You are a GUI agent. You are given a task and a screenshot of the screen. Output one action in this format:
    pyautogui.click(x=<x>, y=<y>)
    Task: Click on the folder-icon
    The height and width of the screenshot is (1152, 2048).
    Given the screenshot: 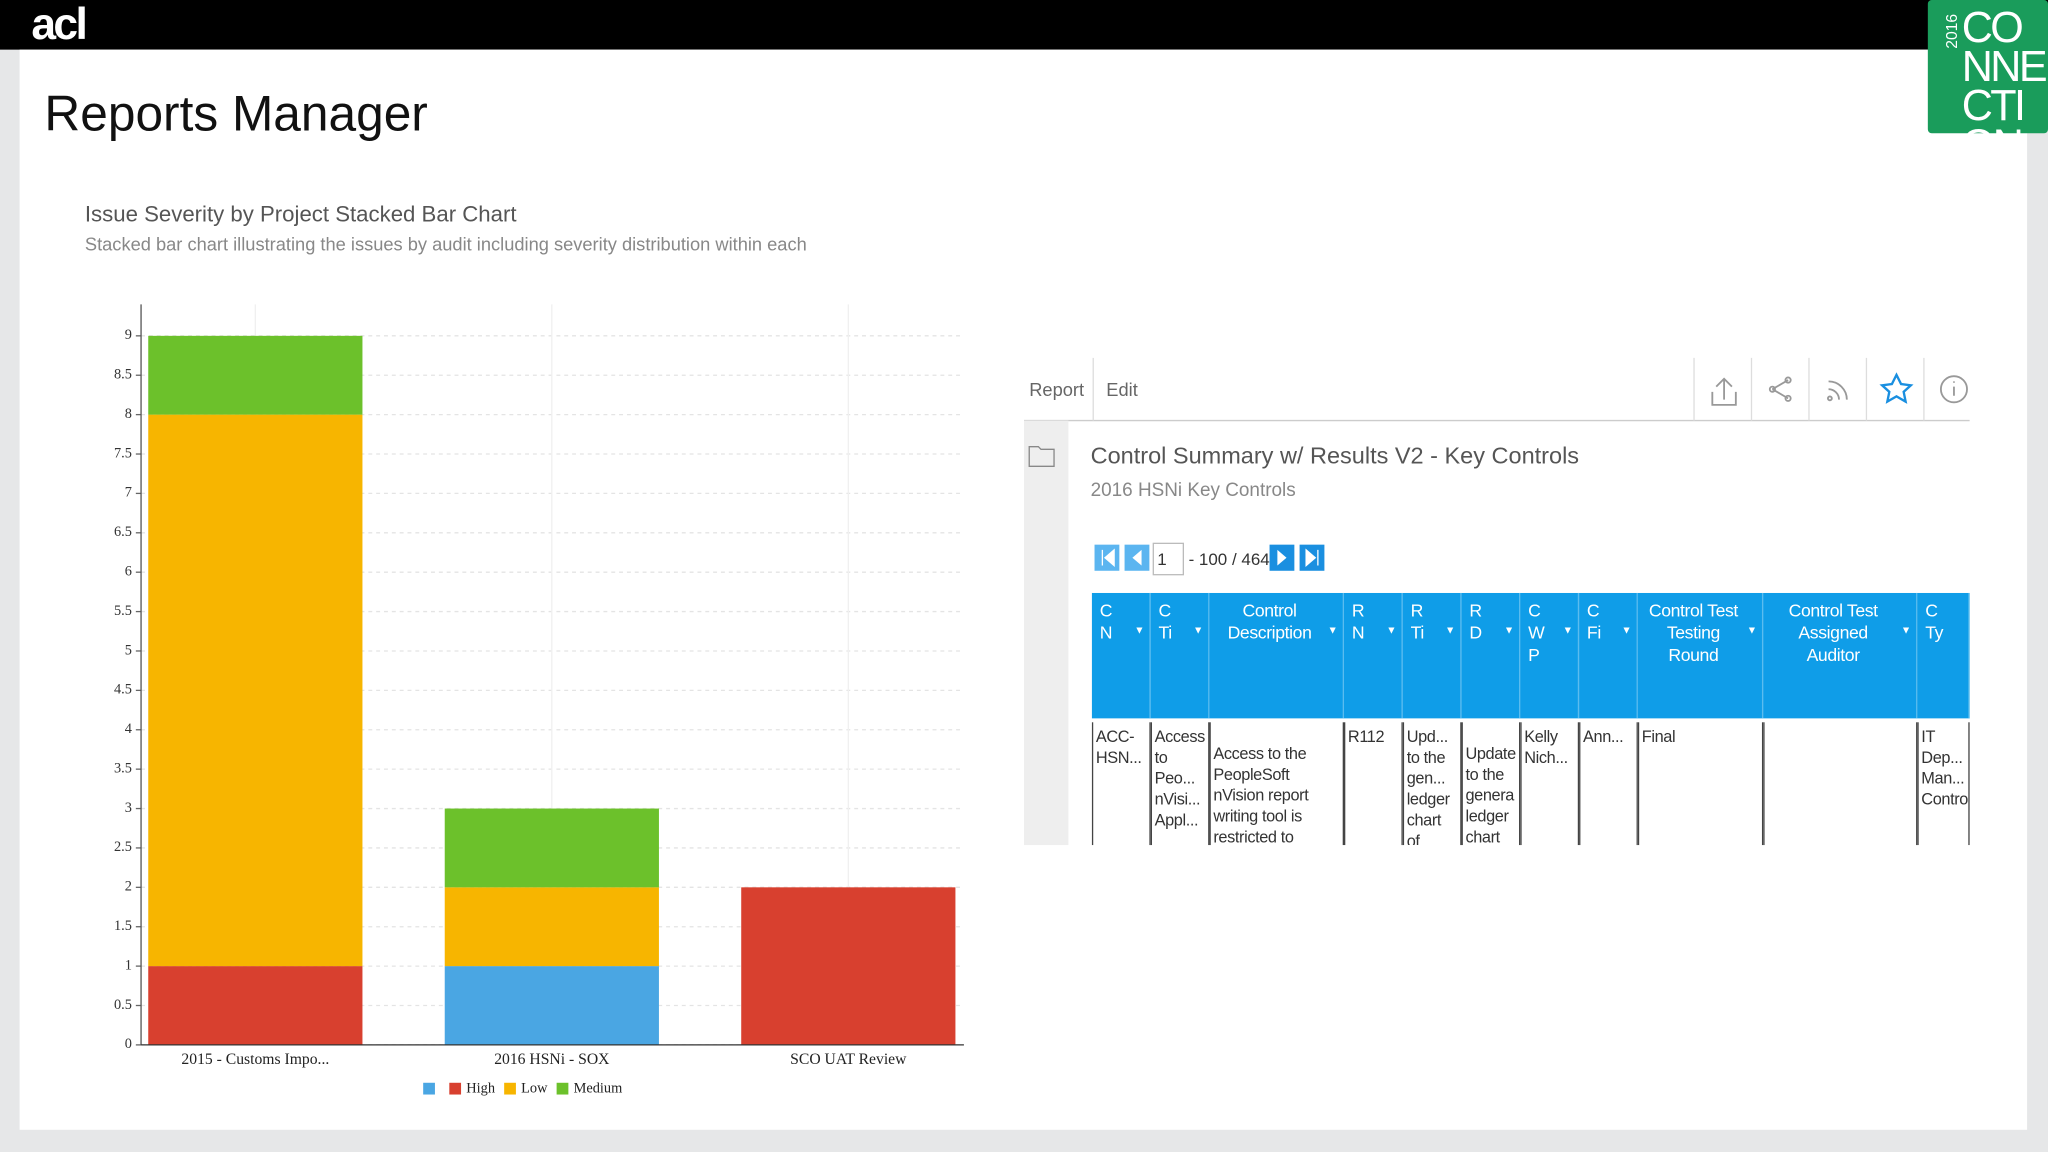 What is the action you would take?
    pyautogui.click(x=1041, y=456)
    